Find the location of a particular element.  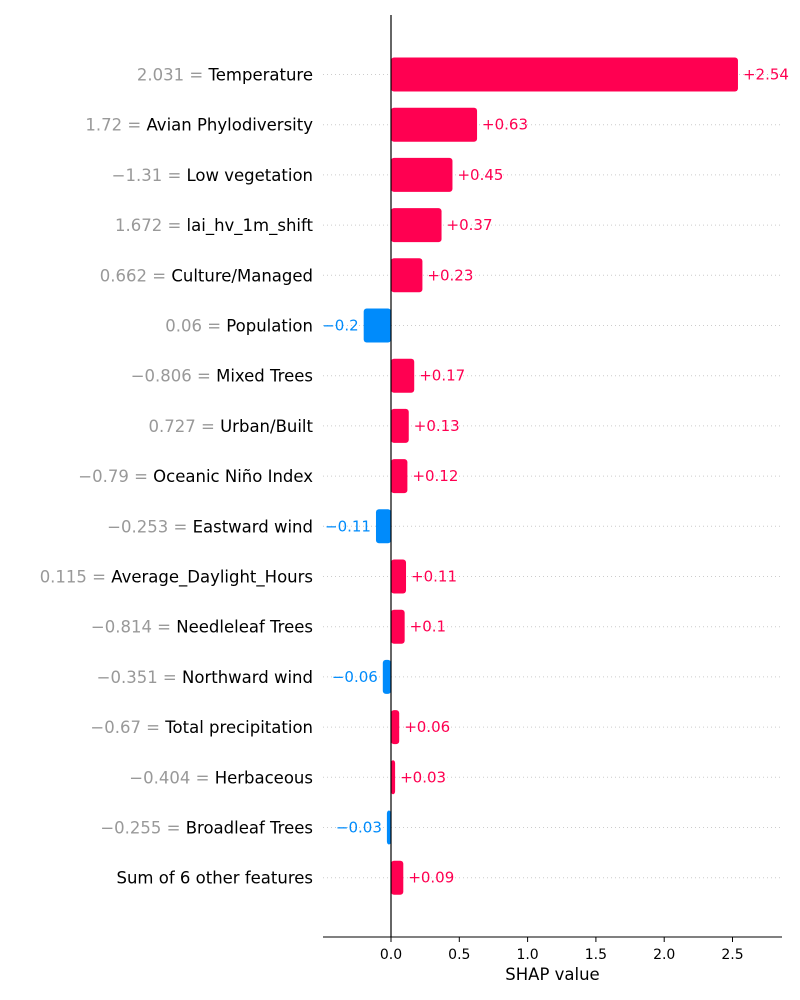

bar-value-label: +0.63 is located at coordinates (505, 125).